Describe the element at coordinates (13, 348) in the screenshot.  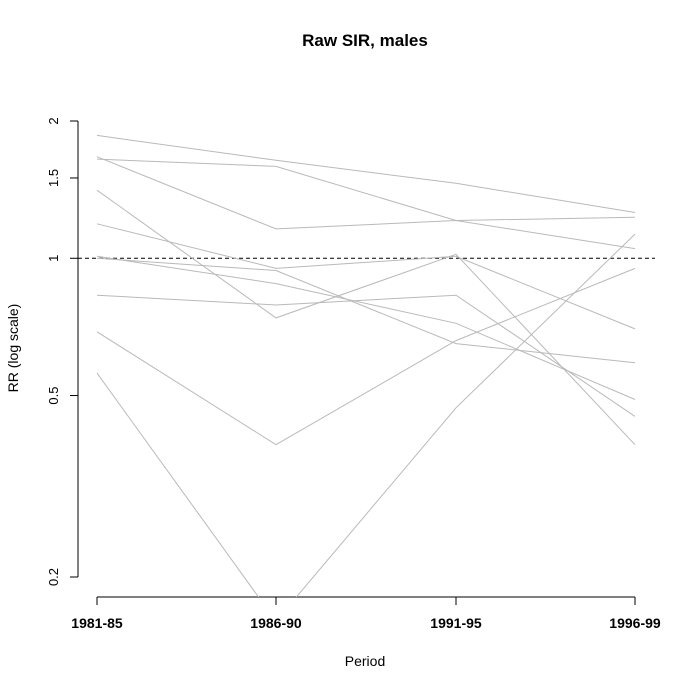
I see `y-axis-label: RR (log scale)` at that location.